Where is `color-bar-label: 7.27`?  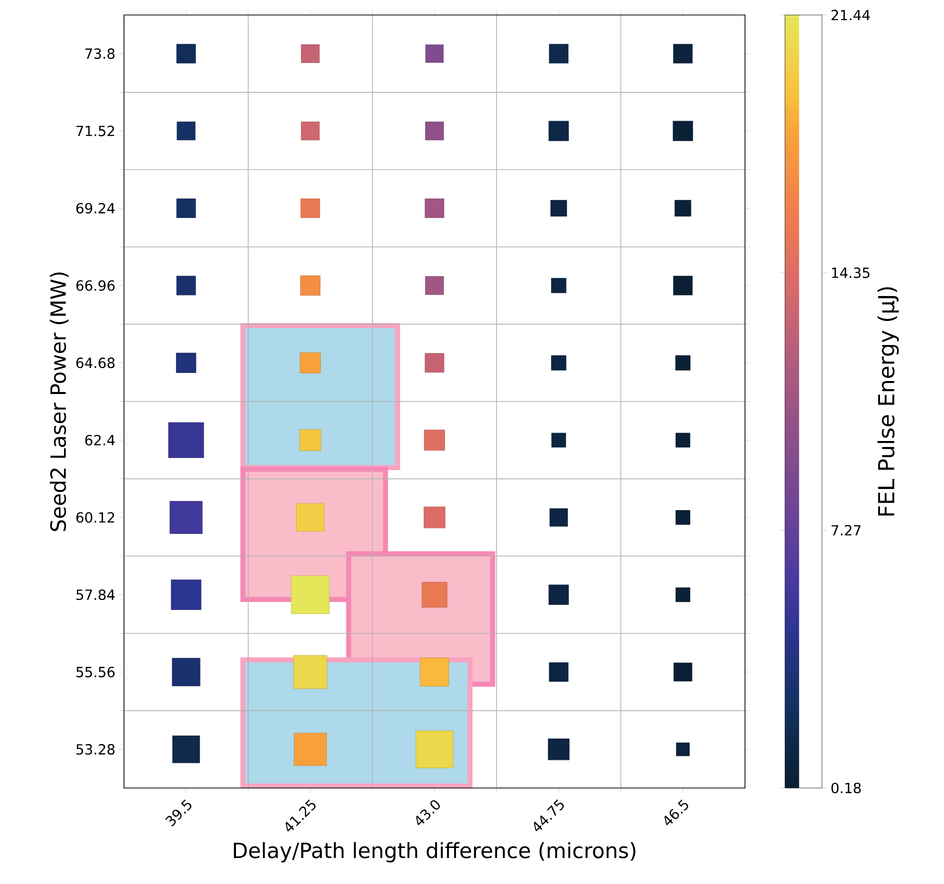 color-bar-label: 7.27 is located at coordinates (846, 530).